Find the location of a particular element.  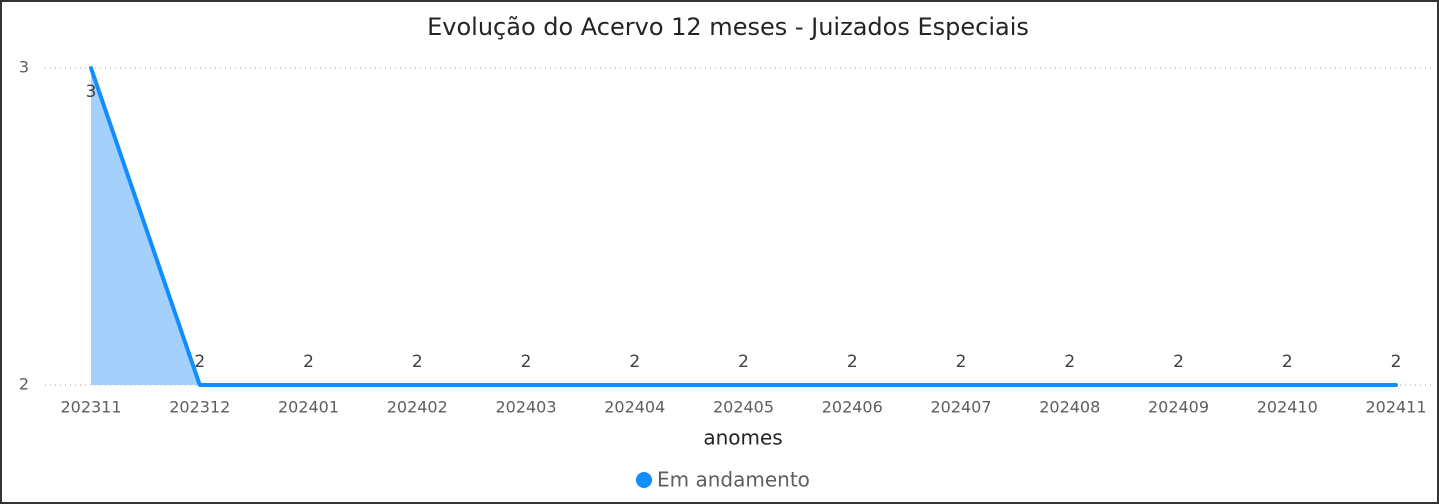

legend-marker is located at coordinates (644, 480).